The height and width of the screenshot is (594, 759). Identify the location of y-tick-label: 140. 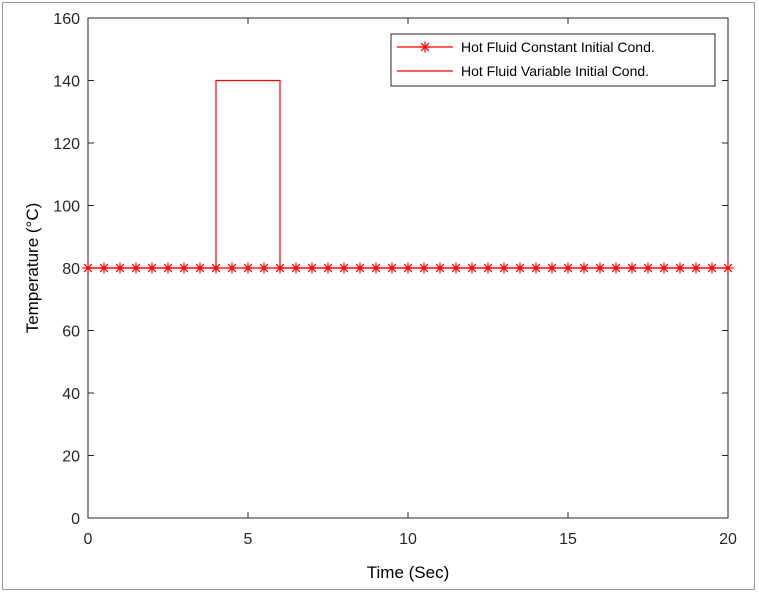
(66, 82).